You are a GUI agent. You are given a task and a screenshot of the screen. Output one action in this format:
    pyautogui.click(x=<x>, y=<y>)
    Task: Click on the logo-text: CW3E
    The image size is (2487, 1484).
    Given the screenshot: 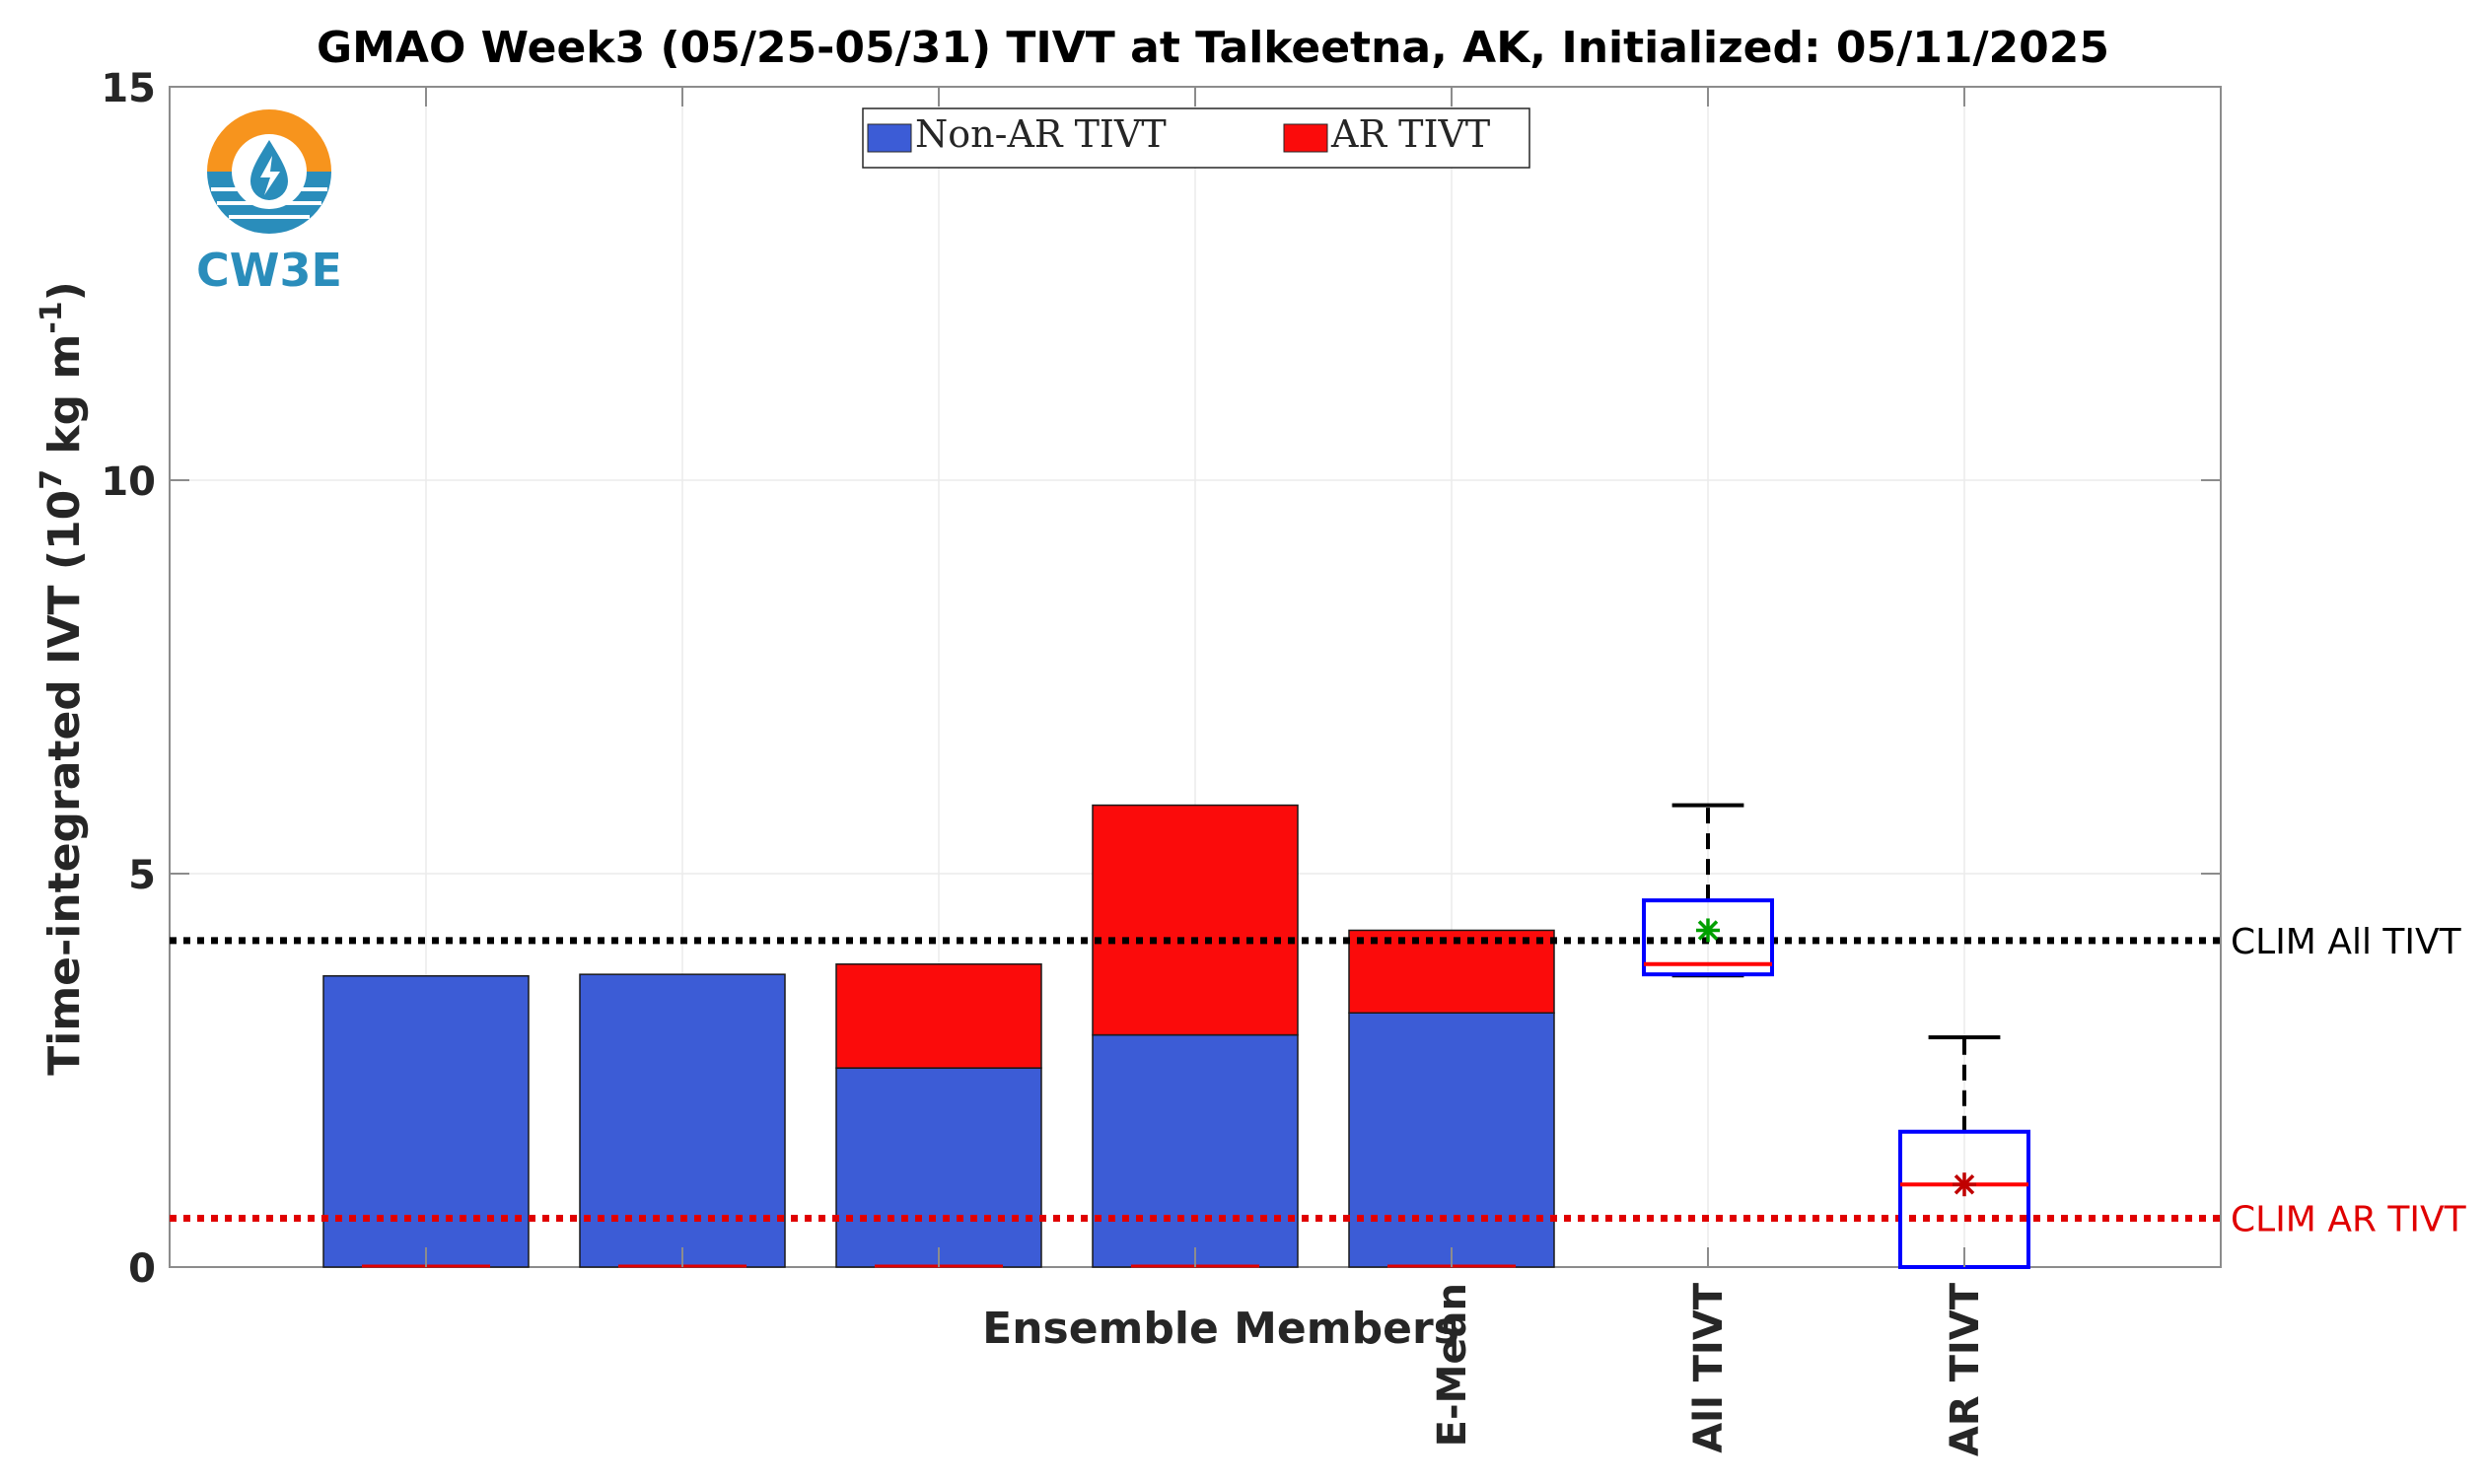 What is the action you would take?
    pyautogui.click(x=269, y=270)
    